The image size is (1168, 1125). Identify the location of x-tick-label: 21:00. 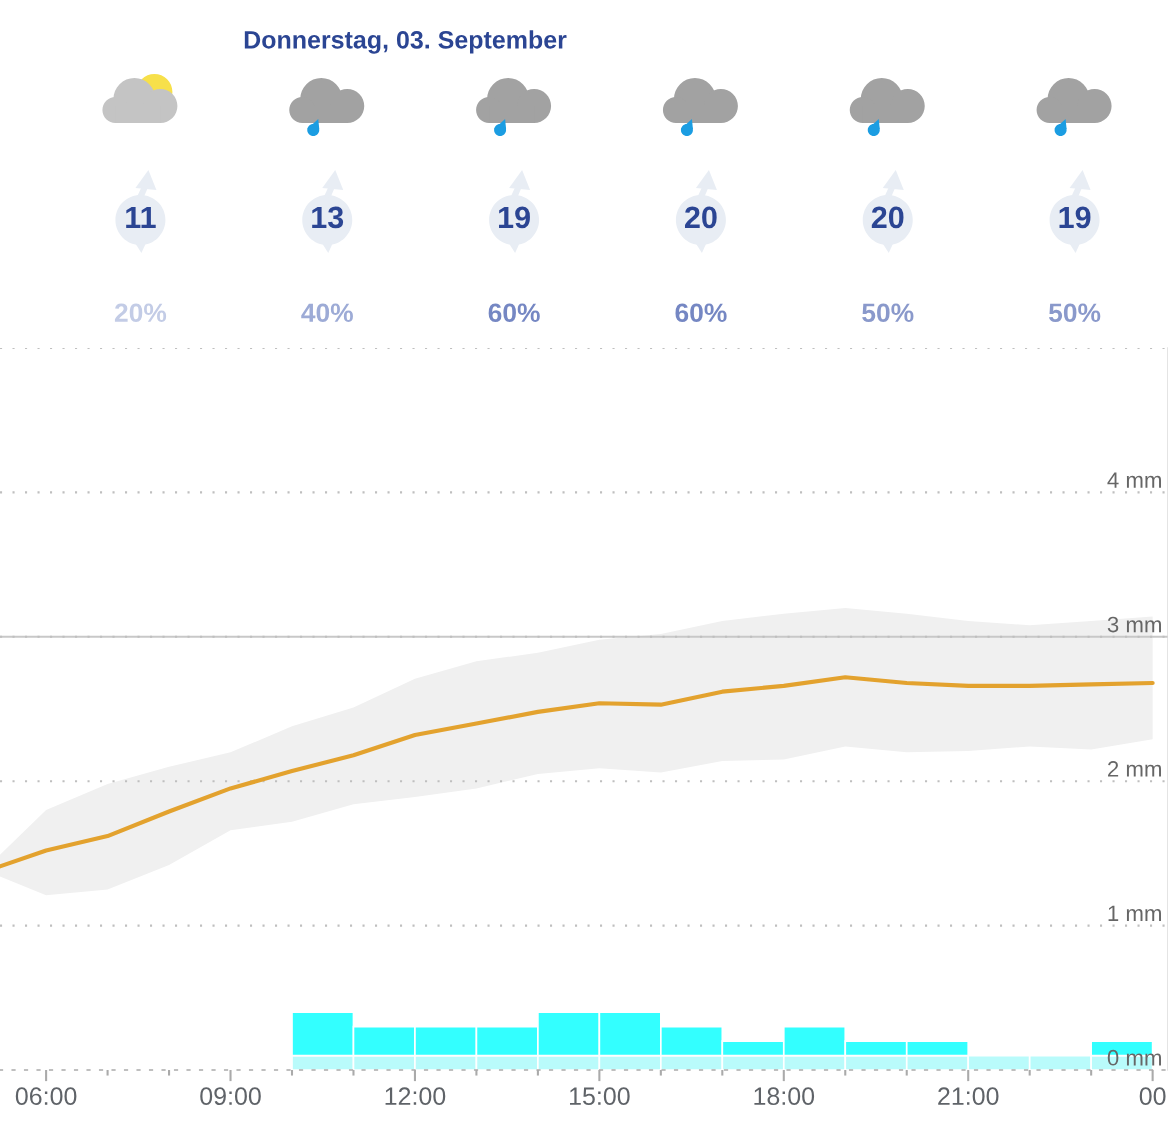
(968, 1096).